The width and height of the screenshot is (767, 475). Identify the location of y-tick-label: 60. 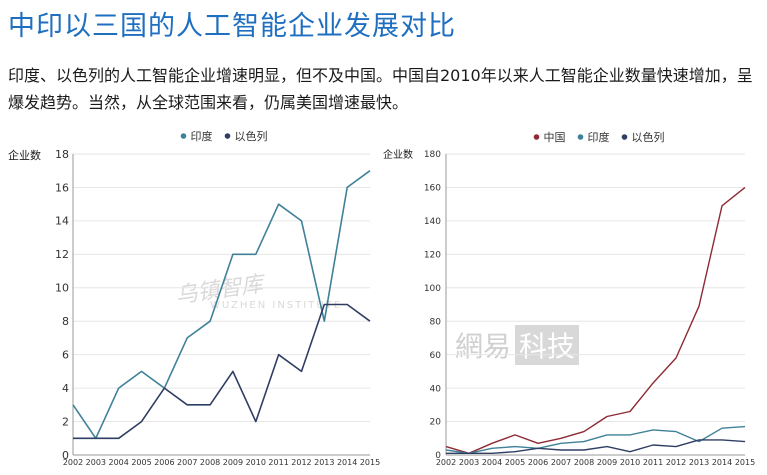
(436, 356).